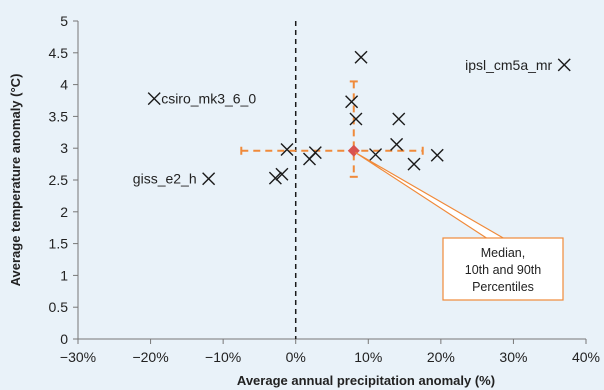  Describe the element at coordinates (78, 357) in the screenshot. I see `x-tick-label: −30%` at that location.